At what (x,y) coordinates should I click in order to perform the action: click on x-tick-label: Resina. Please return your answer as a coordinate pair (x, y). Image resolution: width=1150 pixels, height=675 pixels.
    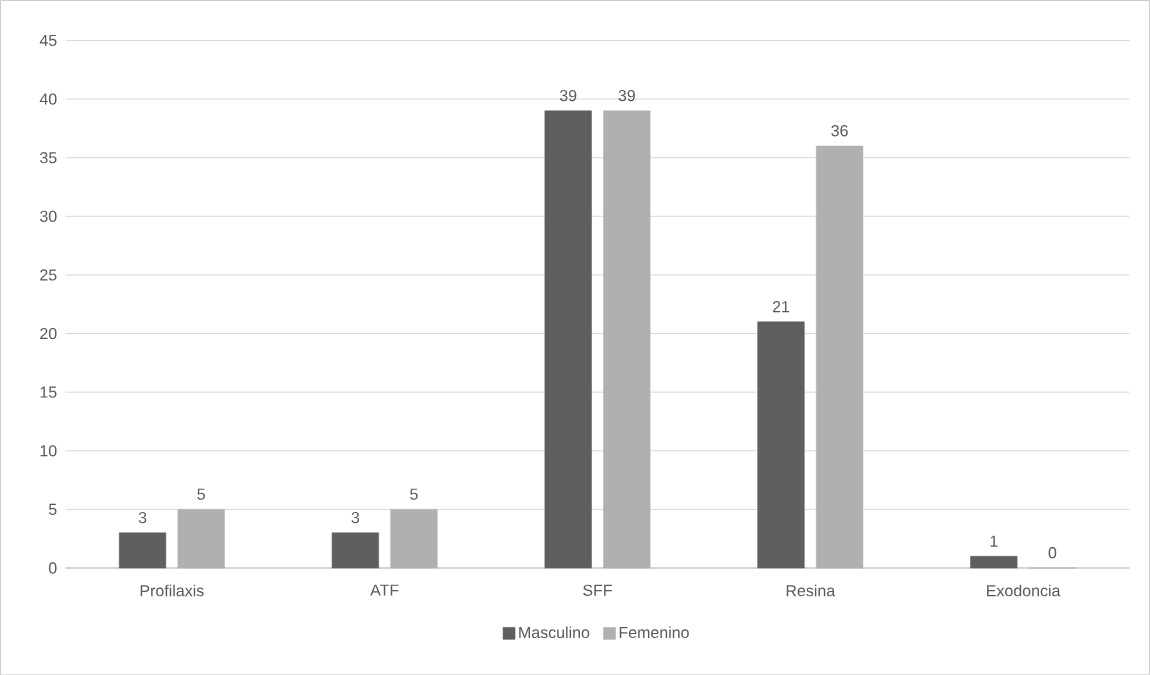
    Looking at the image, I should click on (811, 590).